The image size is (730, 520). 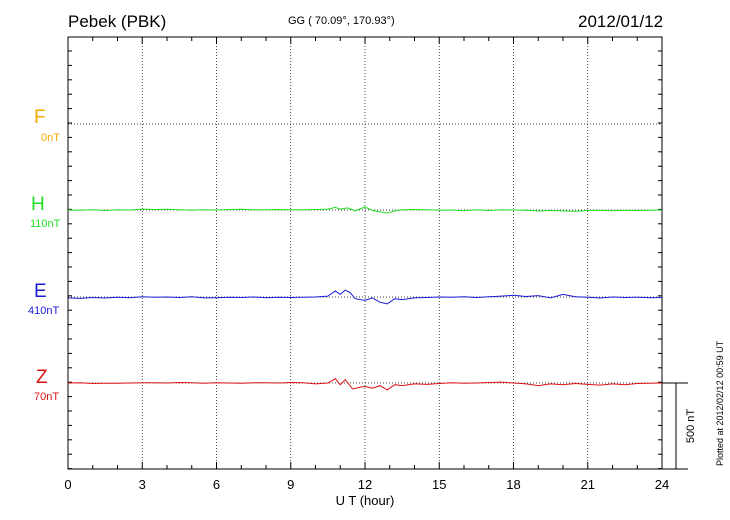 I want to click on component-offset-z: 70nT, so click(x=47, y=397).